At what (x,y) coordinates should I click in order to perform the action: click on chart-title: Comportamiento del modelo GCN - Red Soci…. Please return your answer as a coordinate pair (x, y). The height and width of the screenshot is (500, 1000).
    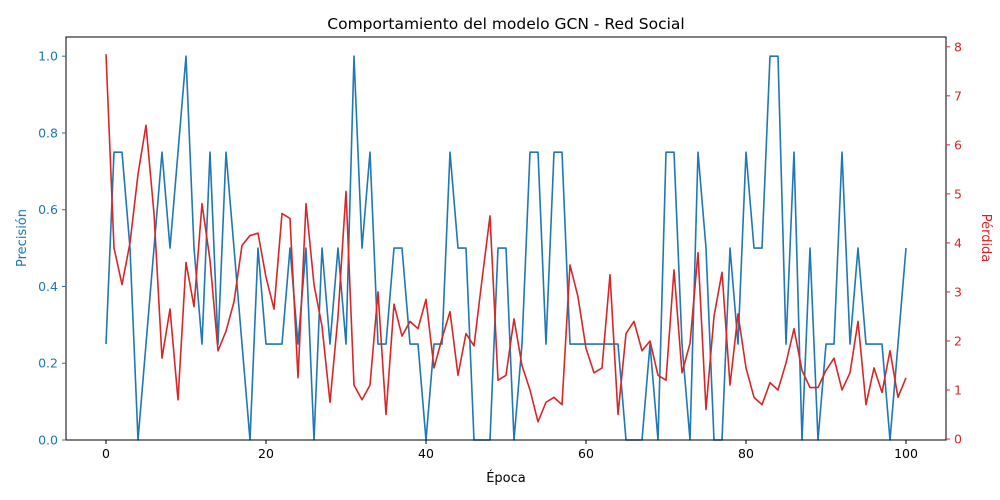
    Looking at the image, I should click on (505, 24).